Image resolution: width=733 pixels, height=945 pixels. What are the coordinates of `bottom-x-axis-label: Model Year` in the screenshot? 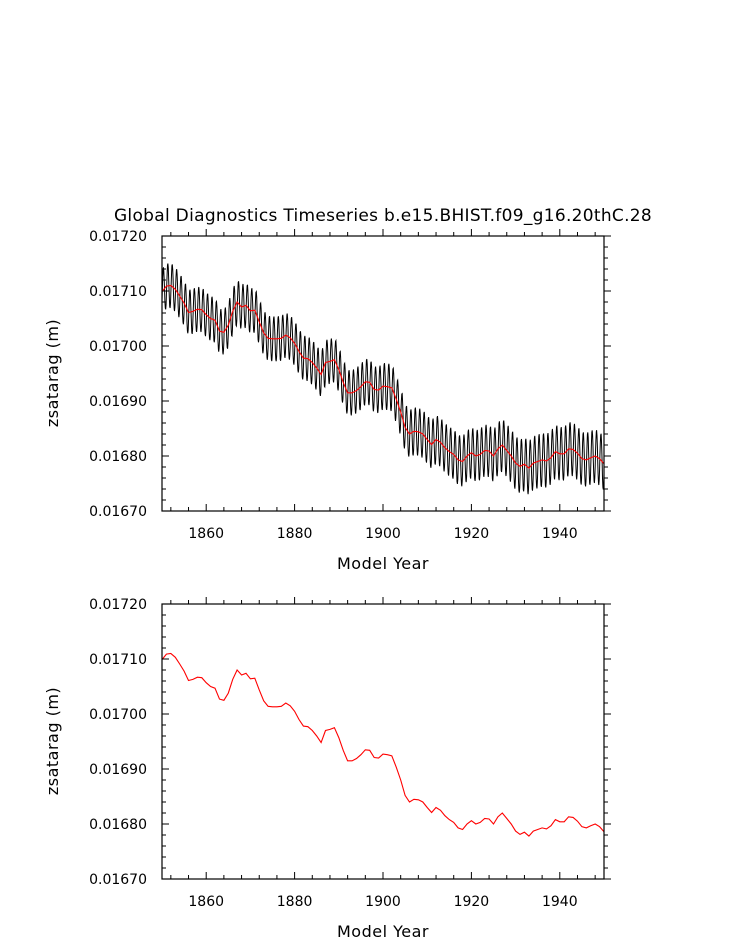 It's located at (383, 931).